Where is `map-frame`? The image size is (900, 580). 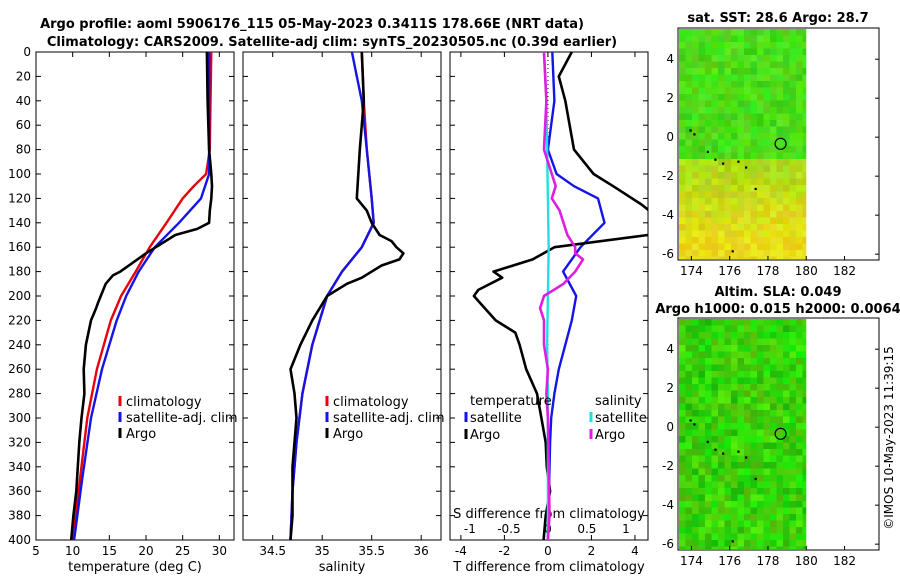
map-frame is located at coordinates (778, 144).